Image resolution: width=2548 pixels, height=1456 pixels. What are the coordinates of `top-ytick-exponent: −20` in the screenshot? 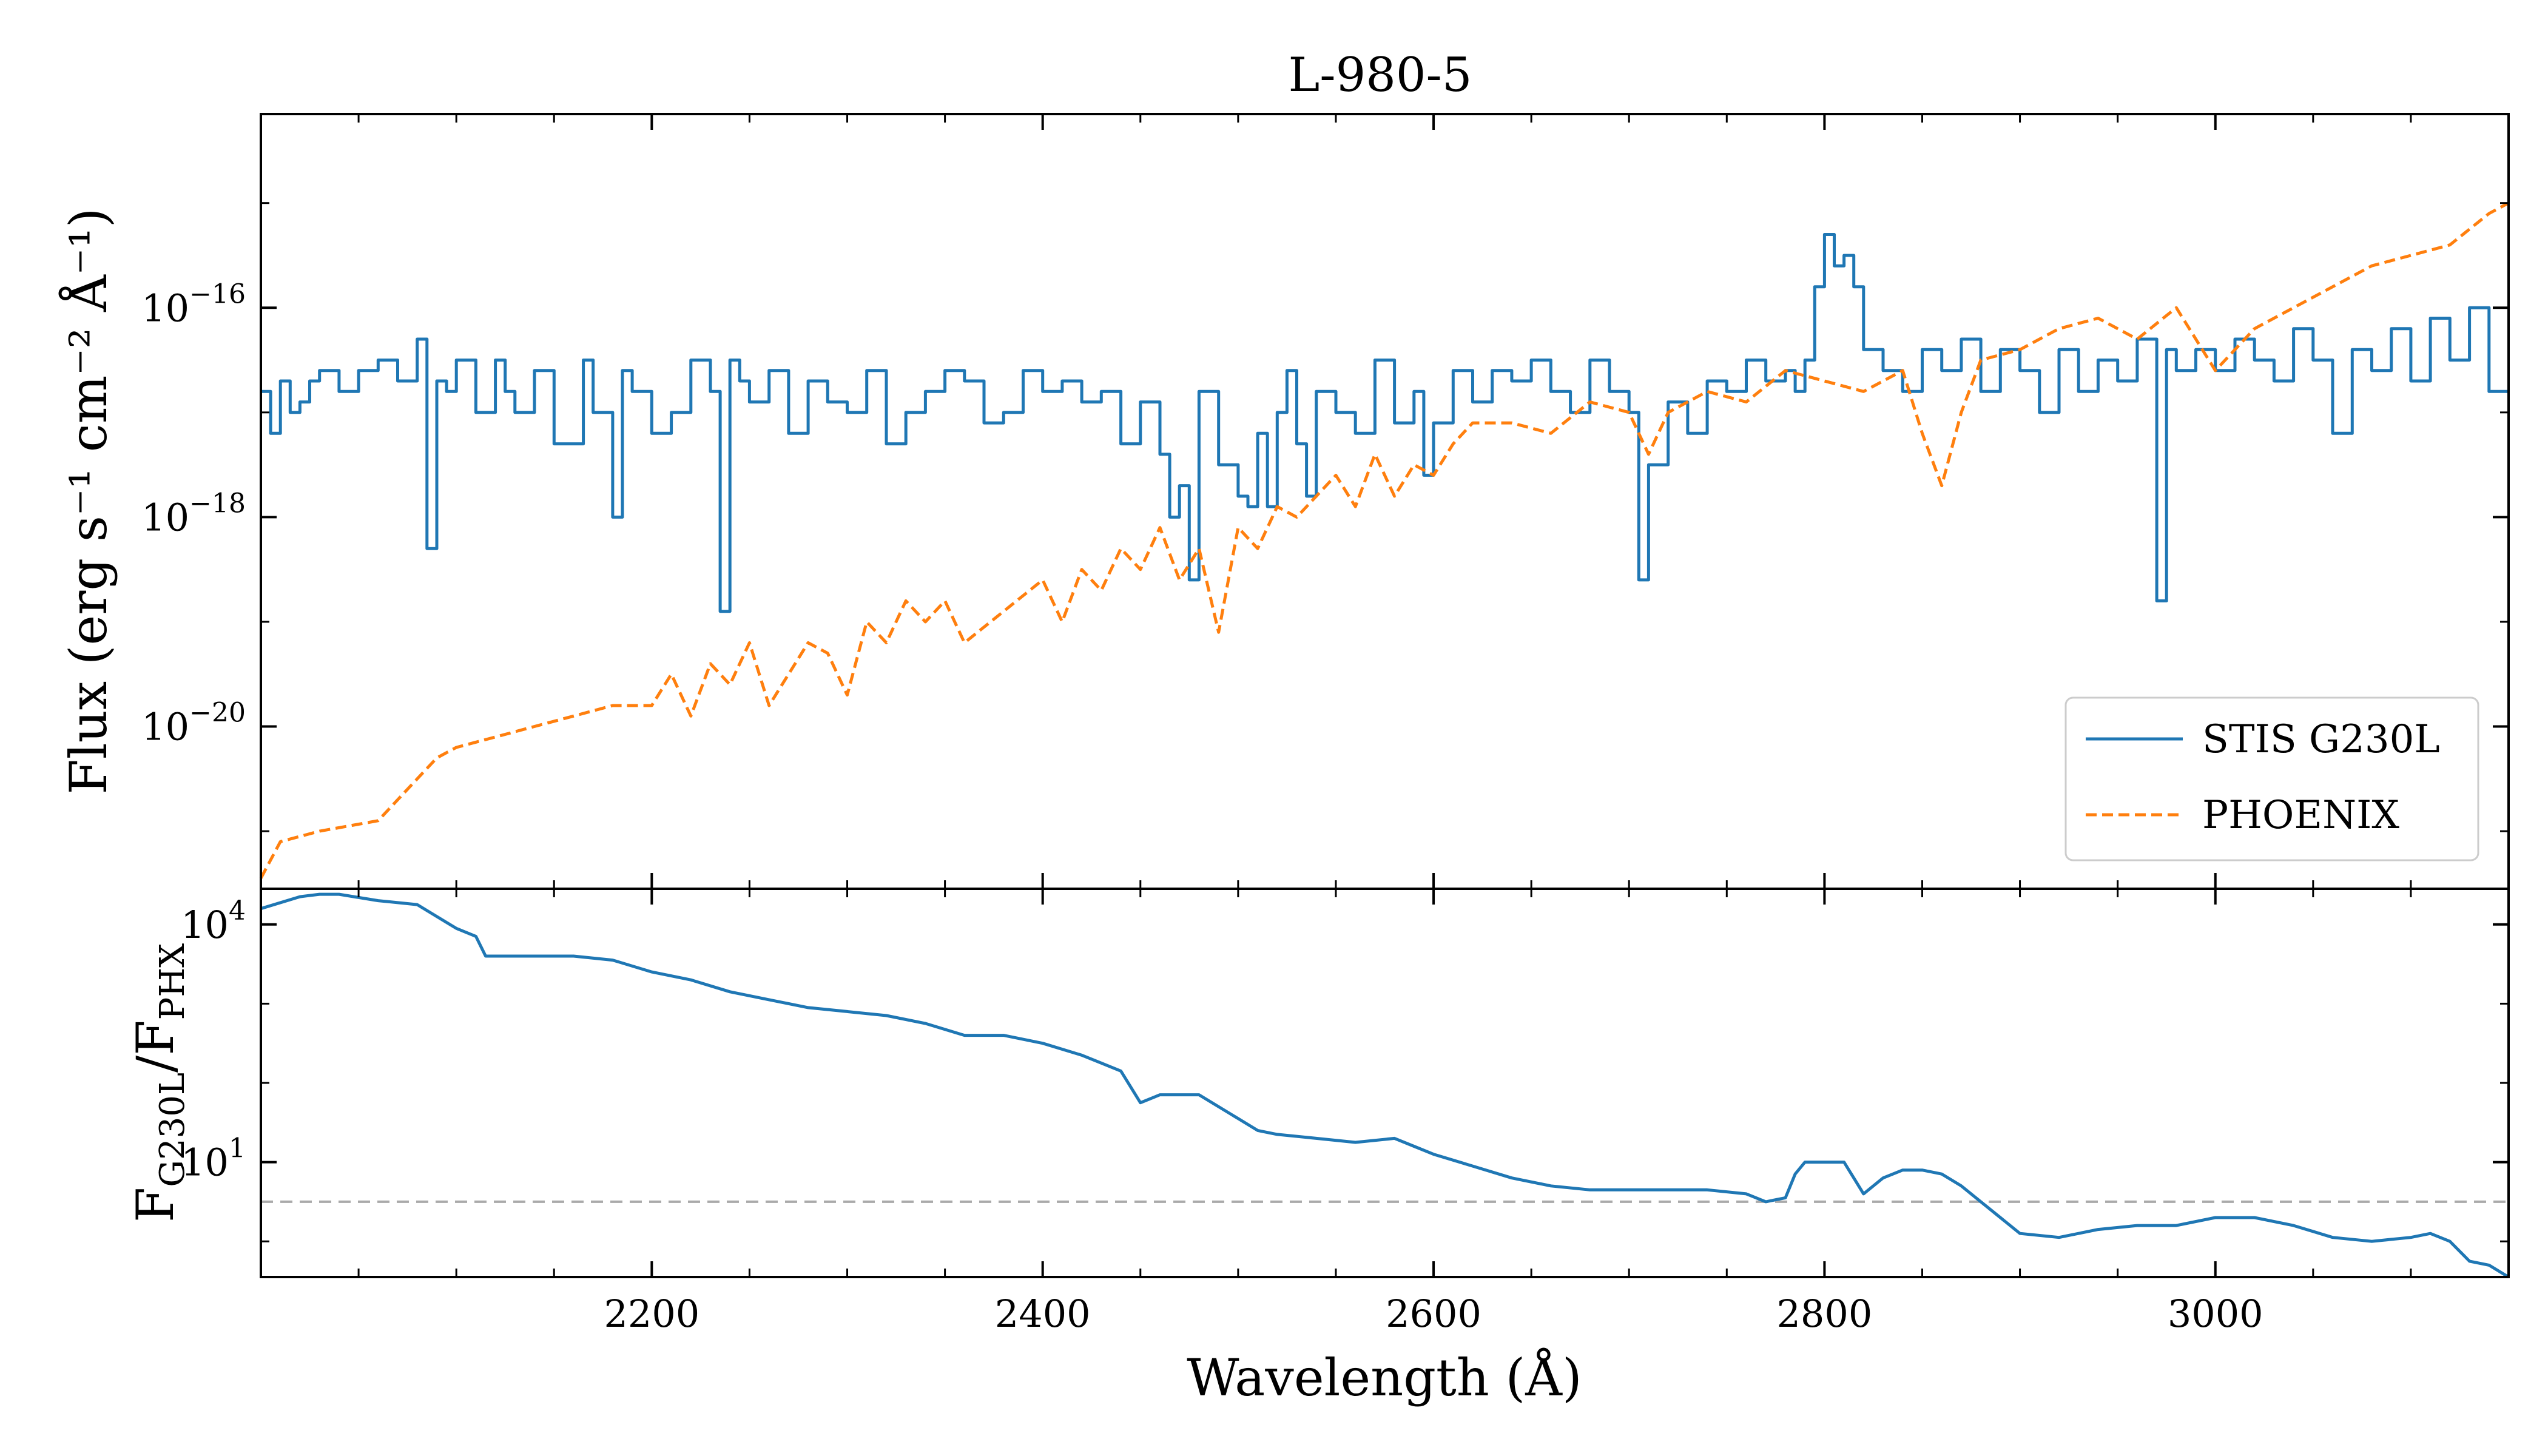 It's located at (217, 713).